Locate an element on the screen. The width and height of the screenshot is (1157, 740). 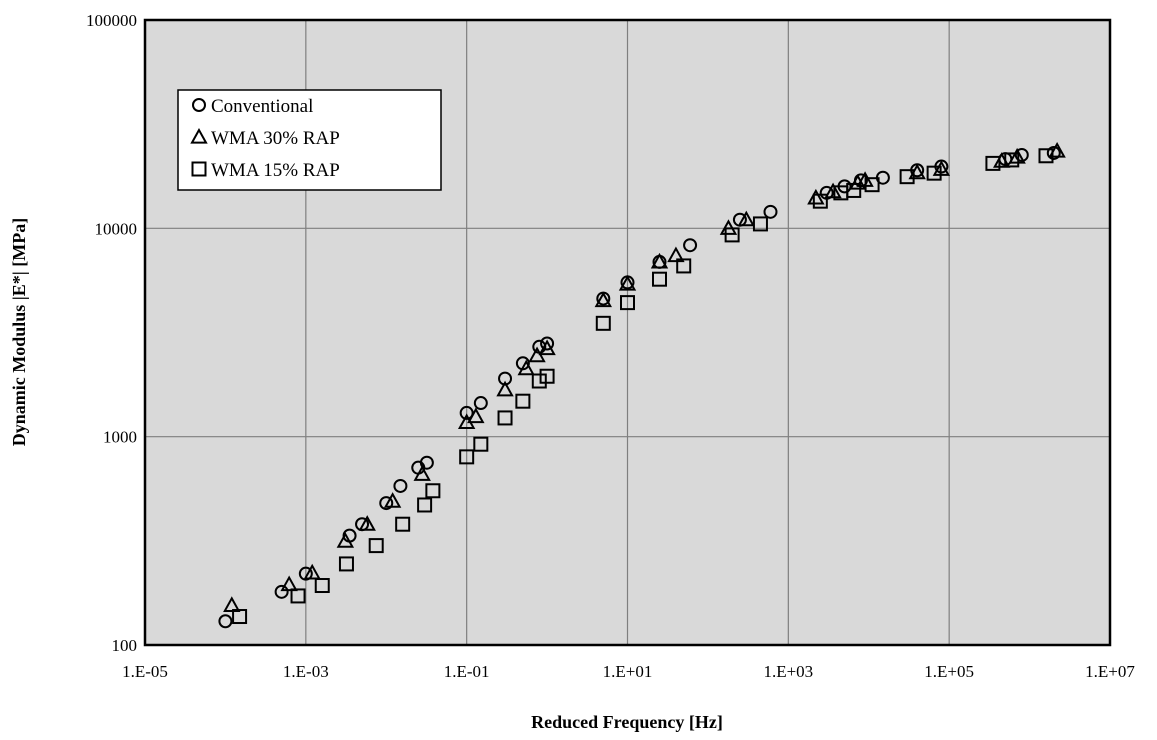
x-tick-label: 1.E+01 is located at coordinates (628, 671).